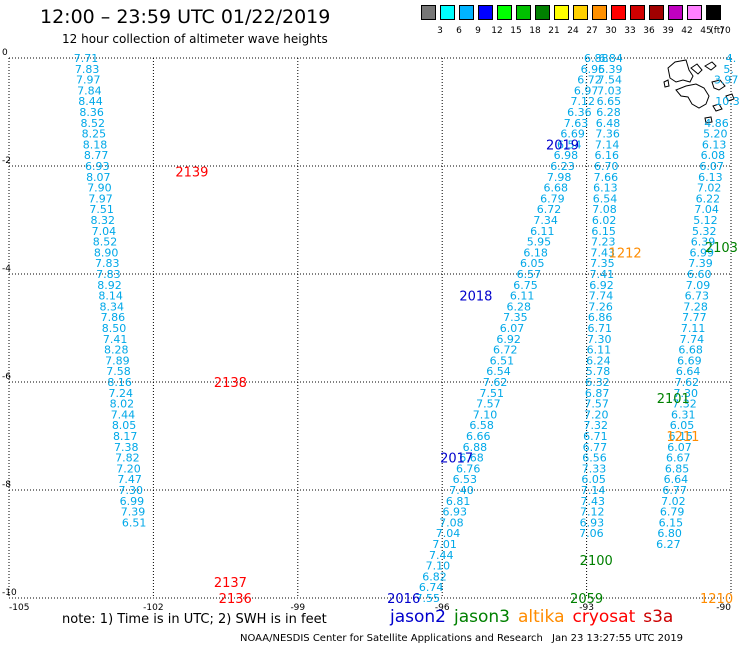 This screenshot has width=740, height=650. What do you see at coordinates (535, 31) in the screenshot?
I see `legend-label: 18` at bounding box center [535, 31].